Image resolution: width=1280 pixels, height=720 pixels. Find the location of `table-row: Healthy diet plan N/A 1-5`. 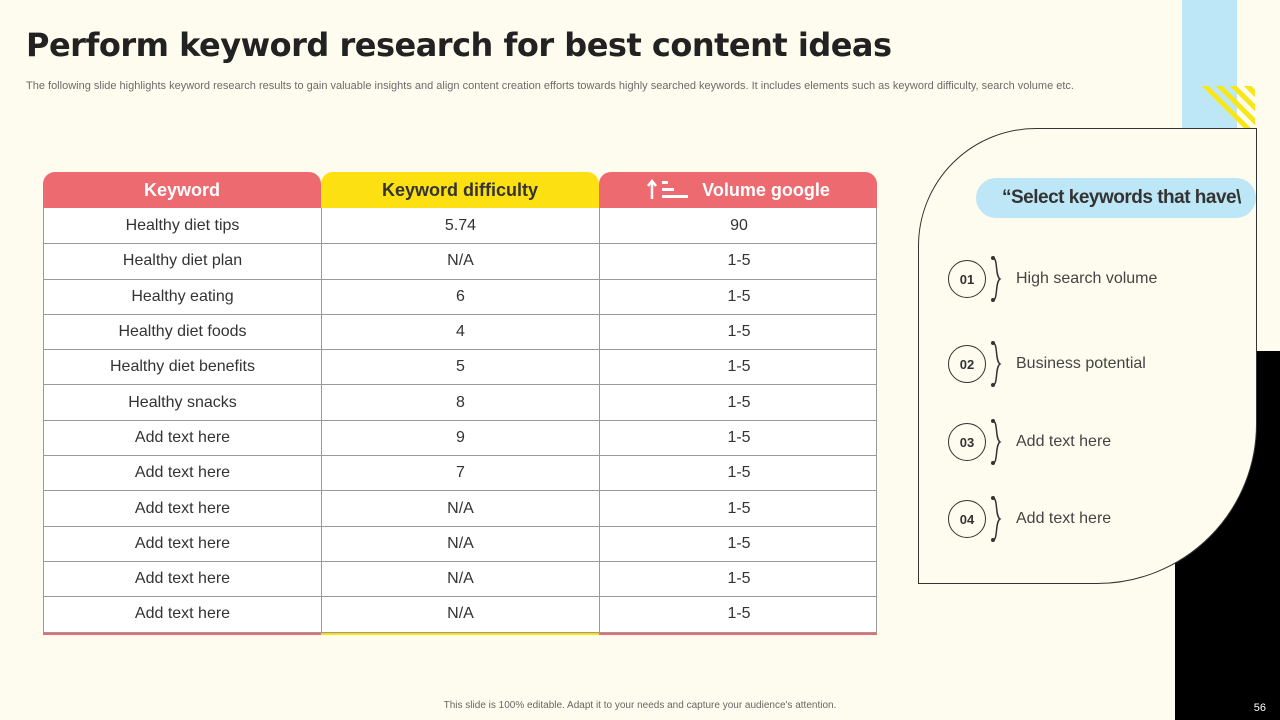

table-row: Healthy diet plan N/A 1-5 is located at coordinates (460, 261).